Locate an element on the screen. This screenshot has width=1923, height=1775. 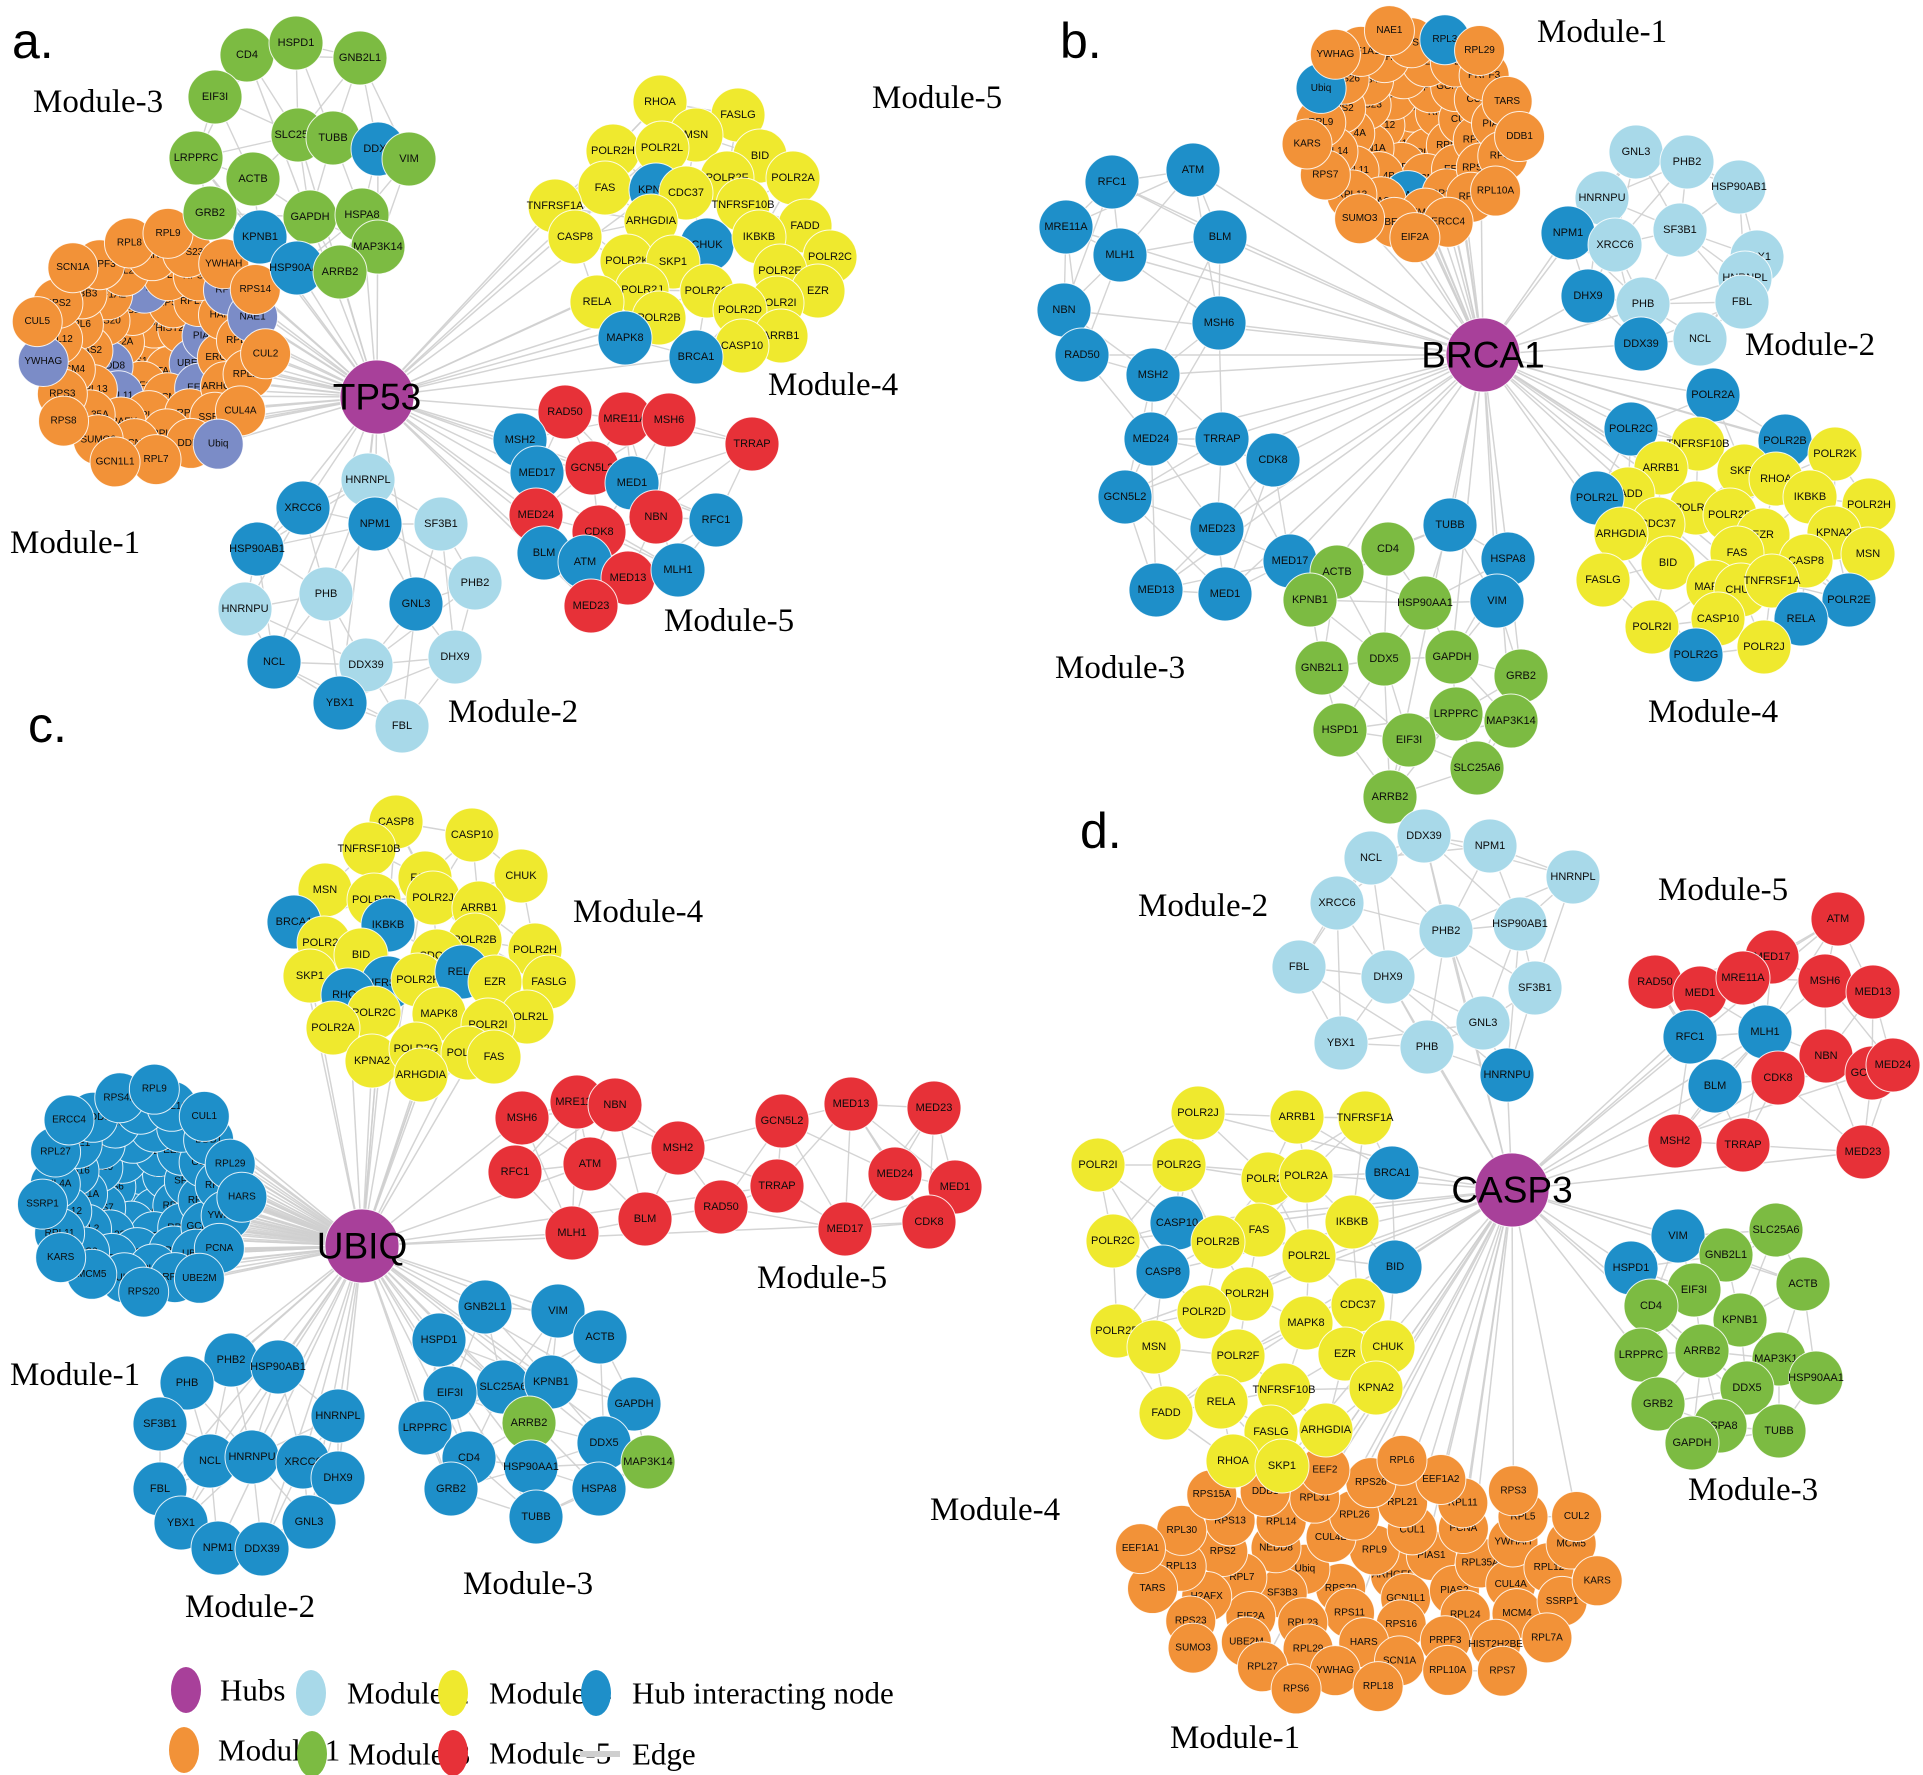
node-rpl10a: RPL10A is located at coordinates (1448, 1670).